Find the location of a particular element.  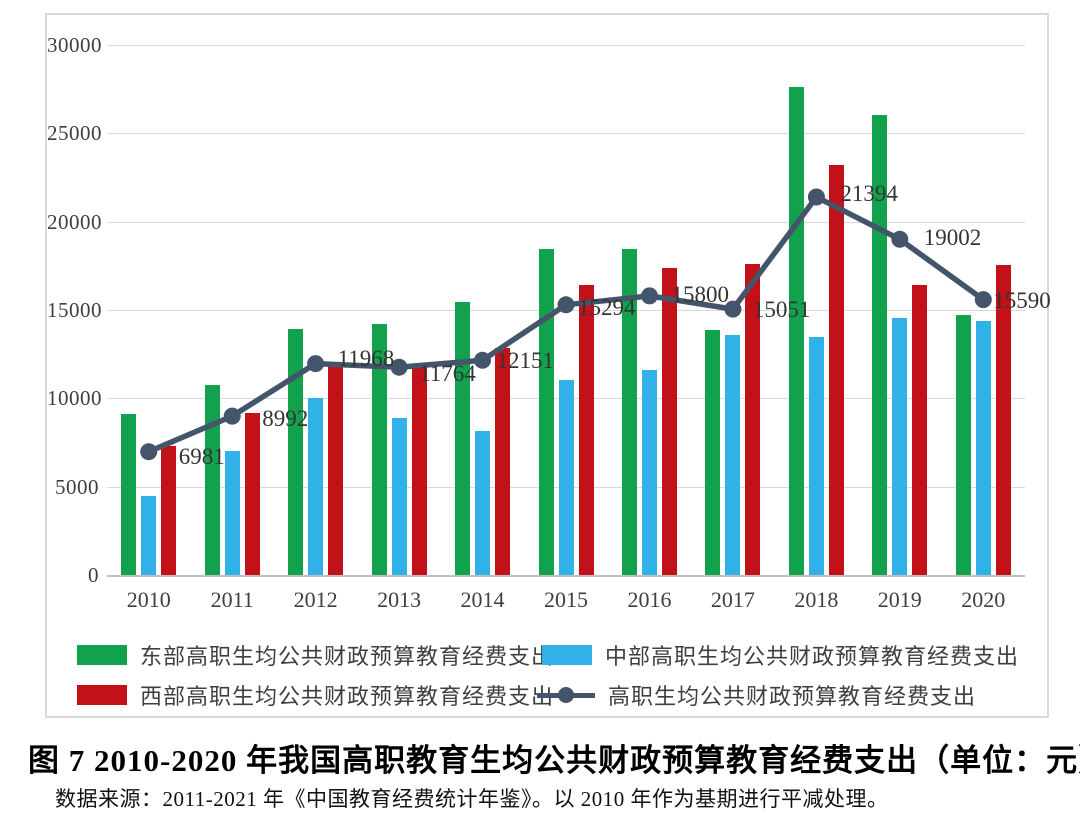

legend-item-west: 西部高职生均公共财政预算教育经费支出 is located at coordinates (315, 696).